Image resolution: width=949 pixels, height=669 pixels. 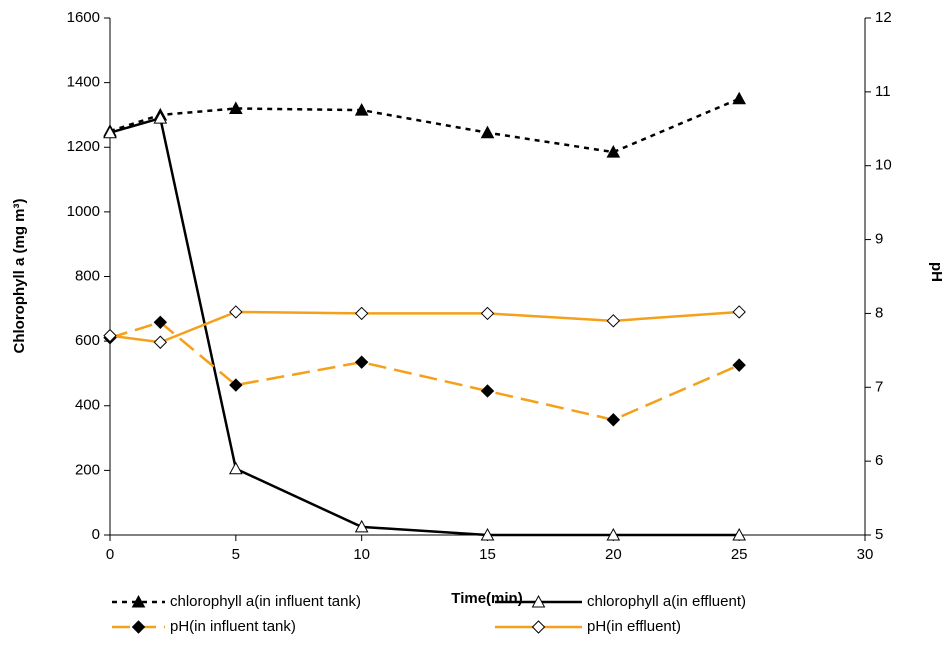 I want to click on legend-label: chlorophyll a(in influent tank), so click(x=265, y=601).